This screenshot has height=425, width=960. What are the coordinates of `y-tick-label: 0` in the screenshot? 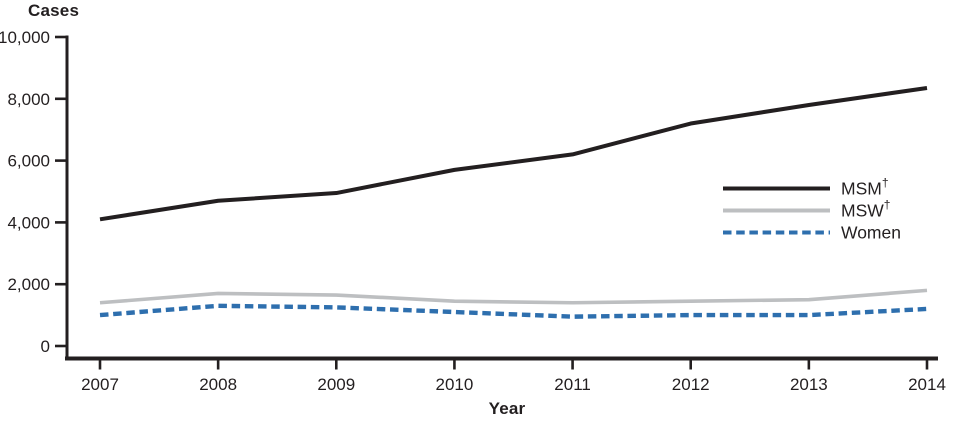 It's located at (45, 346).